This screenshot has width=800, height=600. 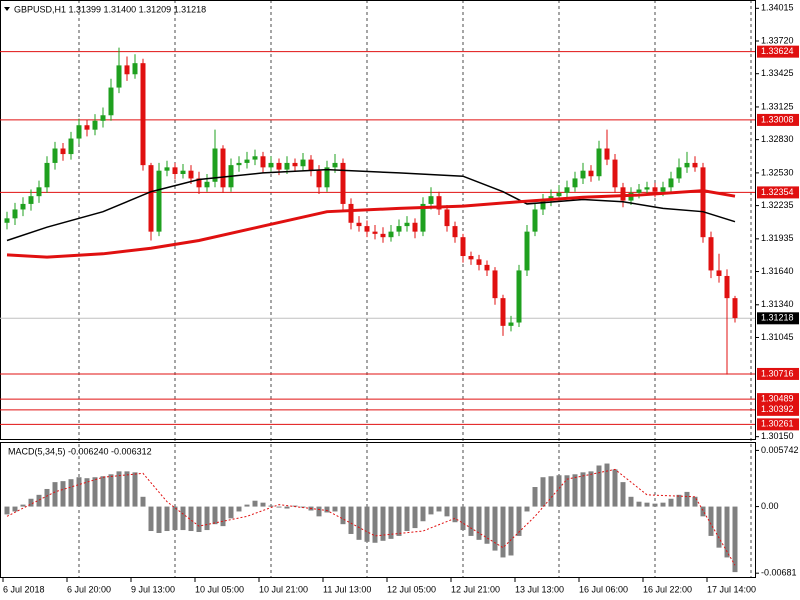 I want to click on y-tick-label: 1.31935, so click(x=777, y=238).